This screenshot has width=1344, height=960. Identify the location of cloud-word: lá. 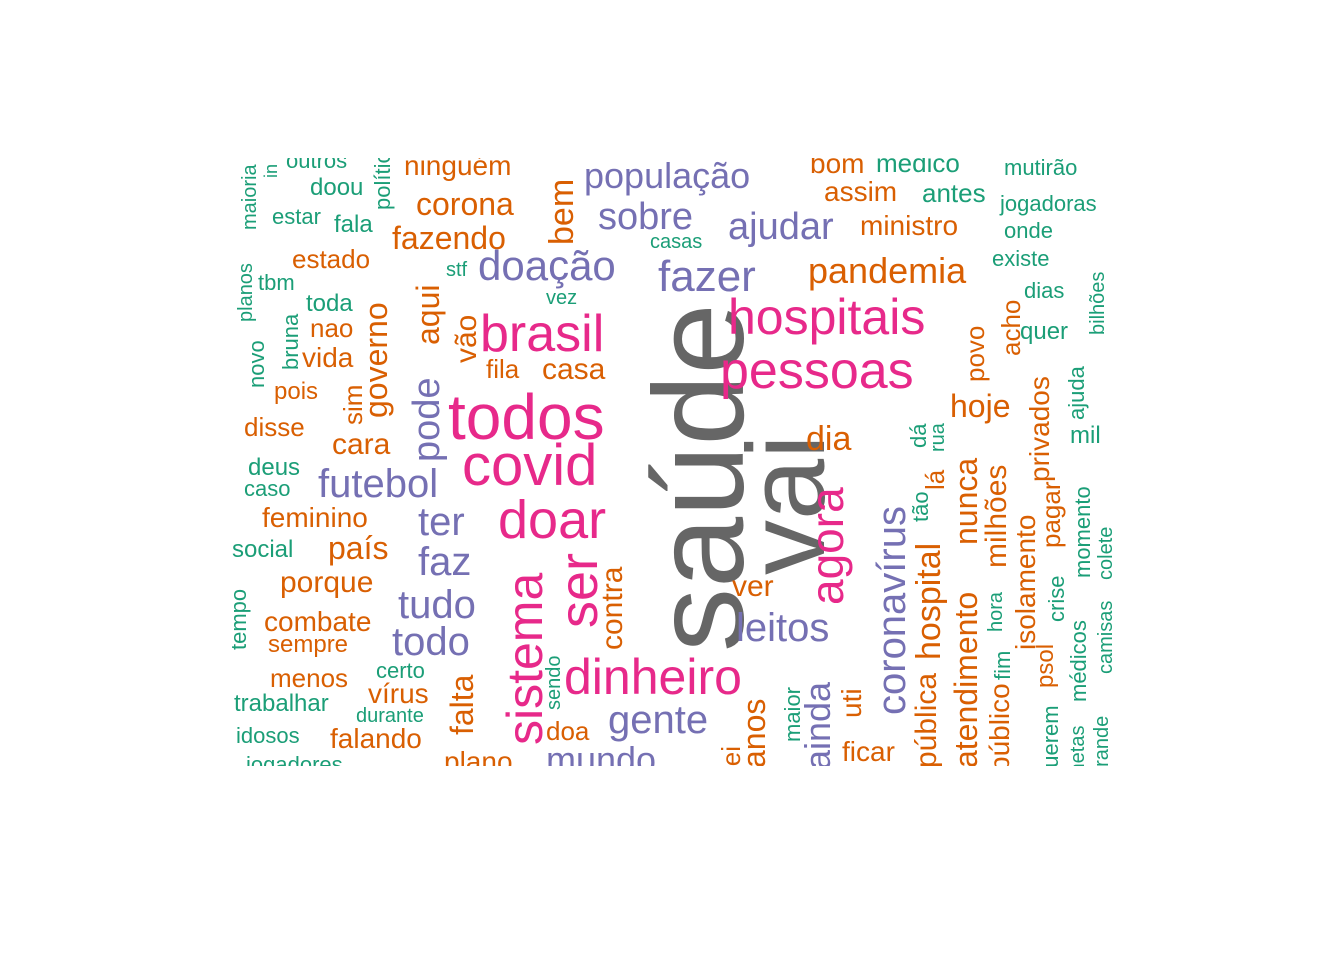
(935, 479).